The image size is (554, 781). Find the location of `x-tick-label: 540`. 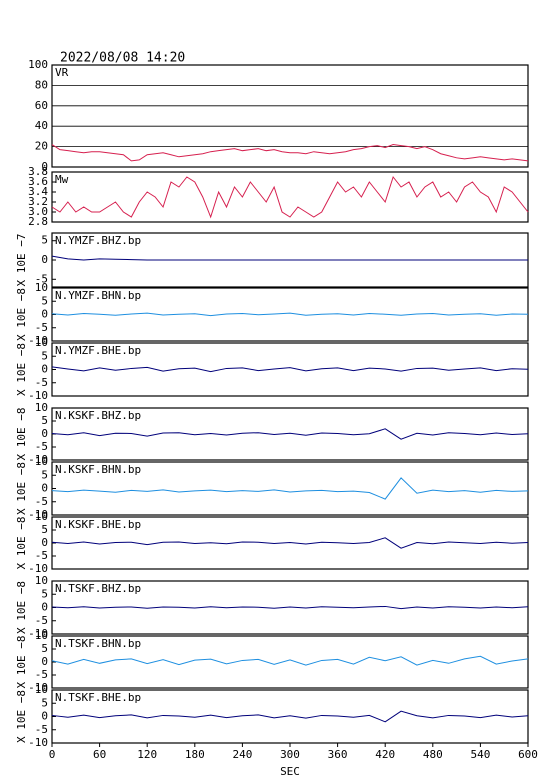

x-tick-label: 540 is located at coordinates (480, 754).